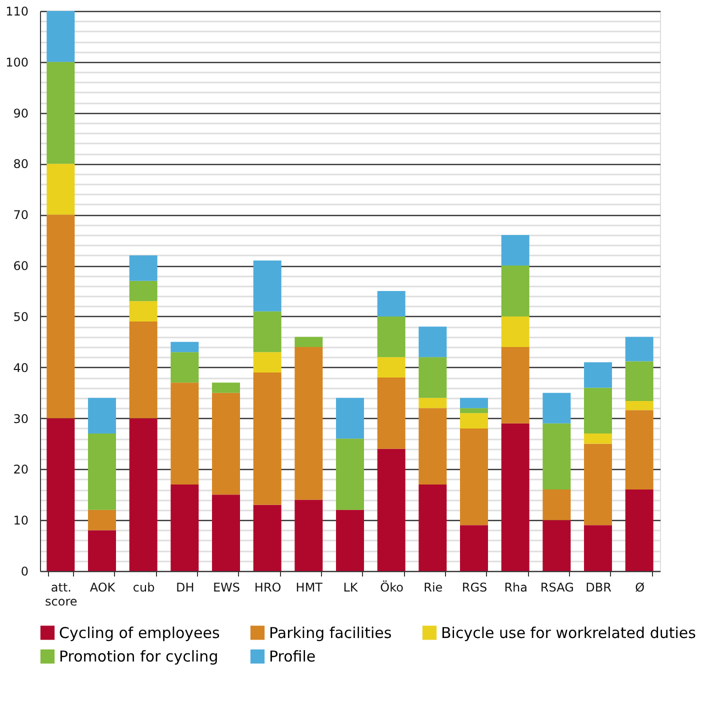  What do you see at coordinates (226, 587) in the screenshot?
I see `x-tick-label: EWS` at bounding box center [226, 587].